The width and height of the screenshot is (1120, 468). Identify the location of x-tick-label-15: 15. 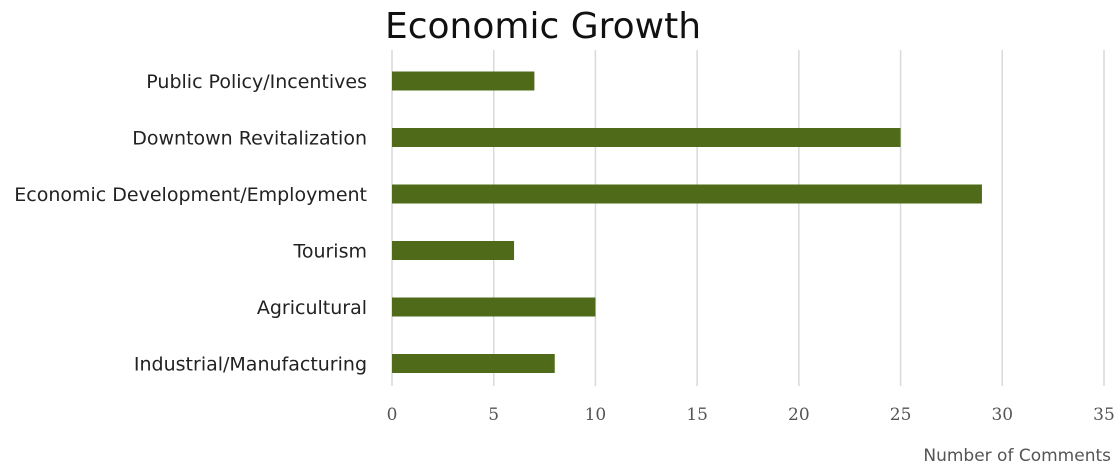
(697, 415).